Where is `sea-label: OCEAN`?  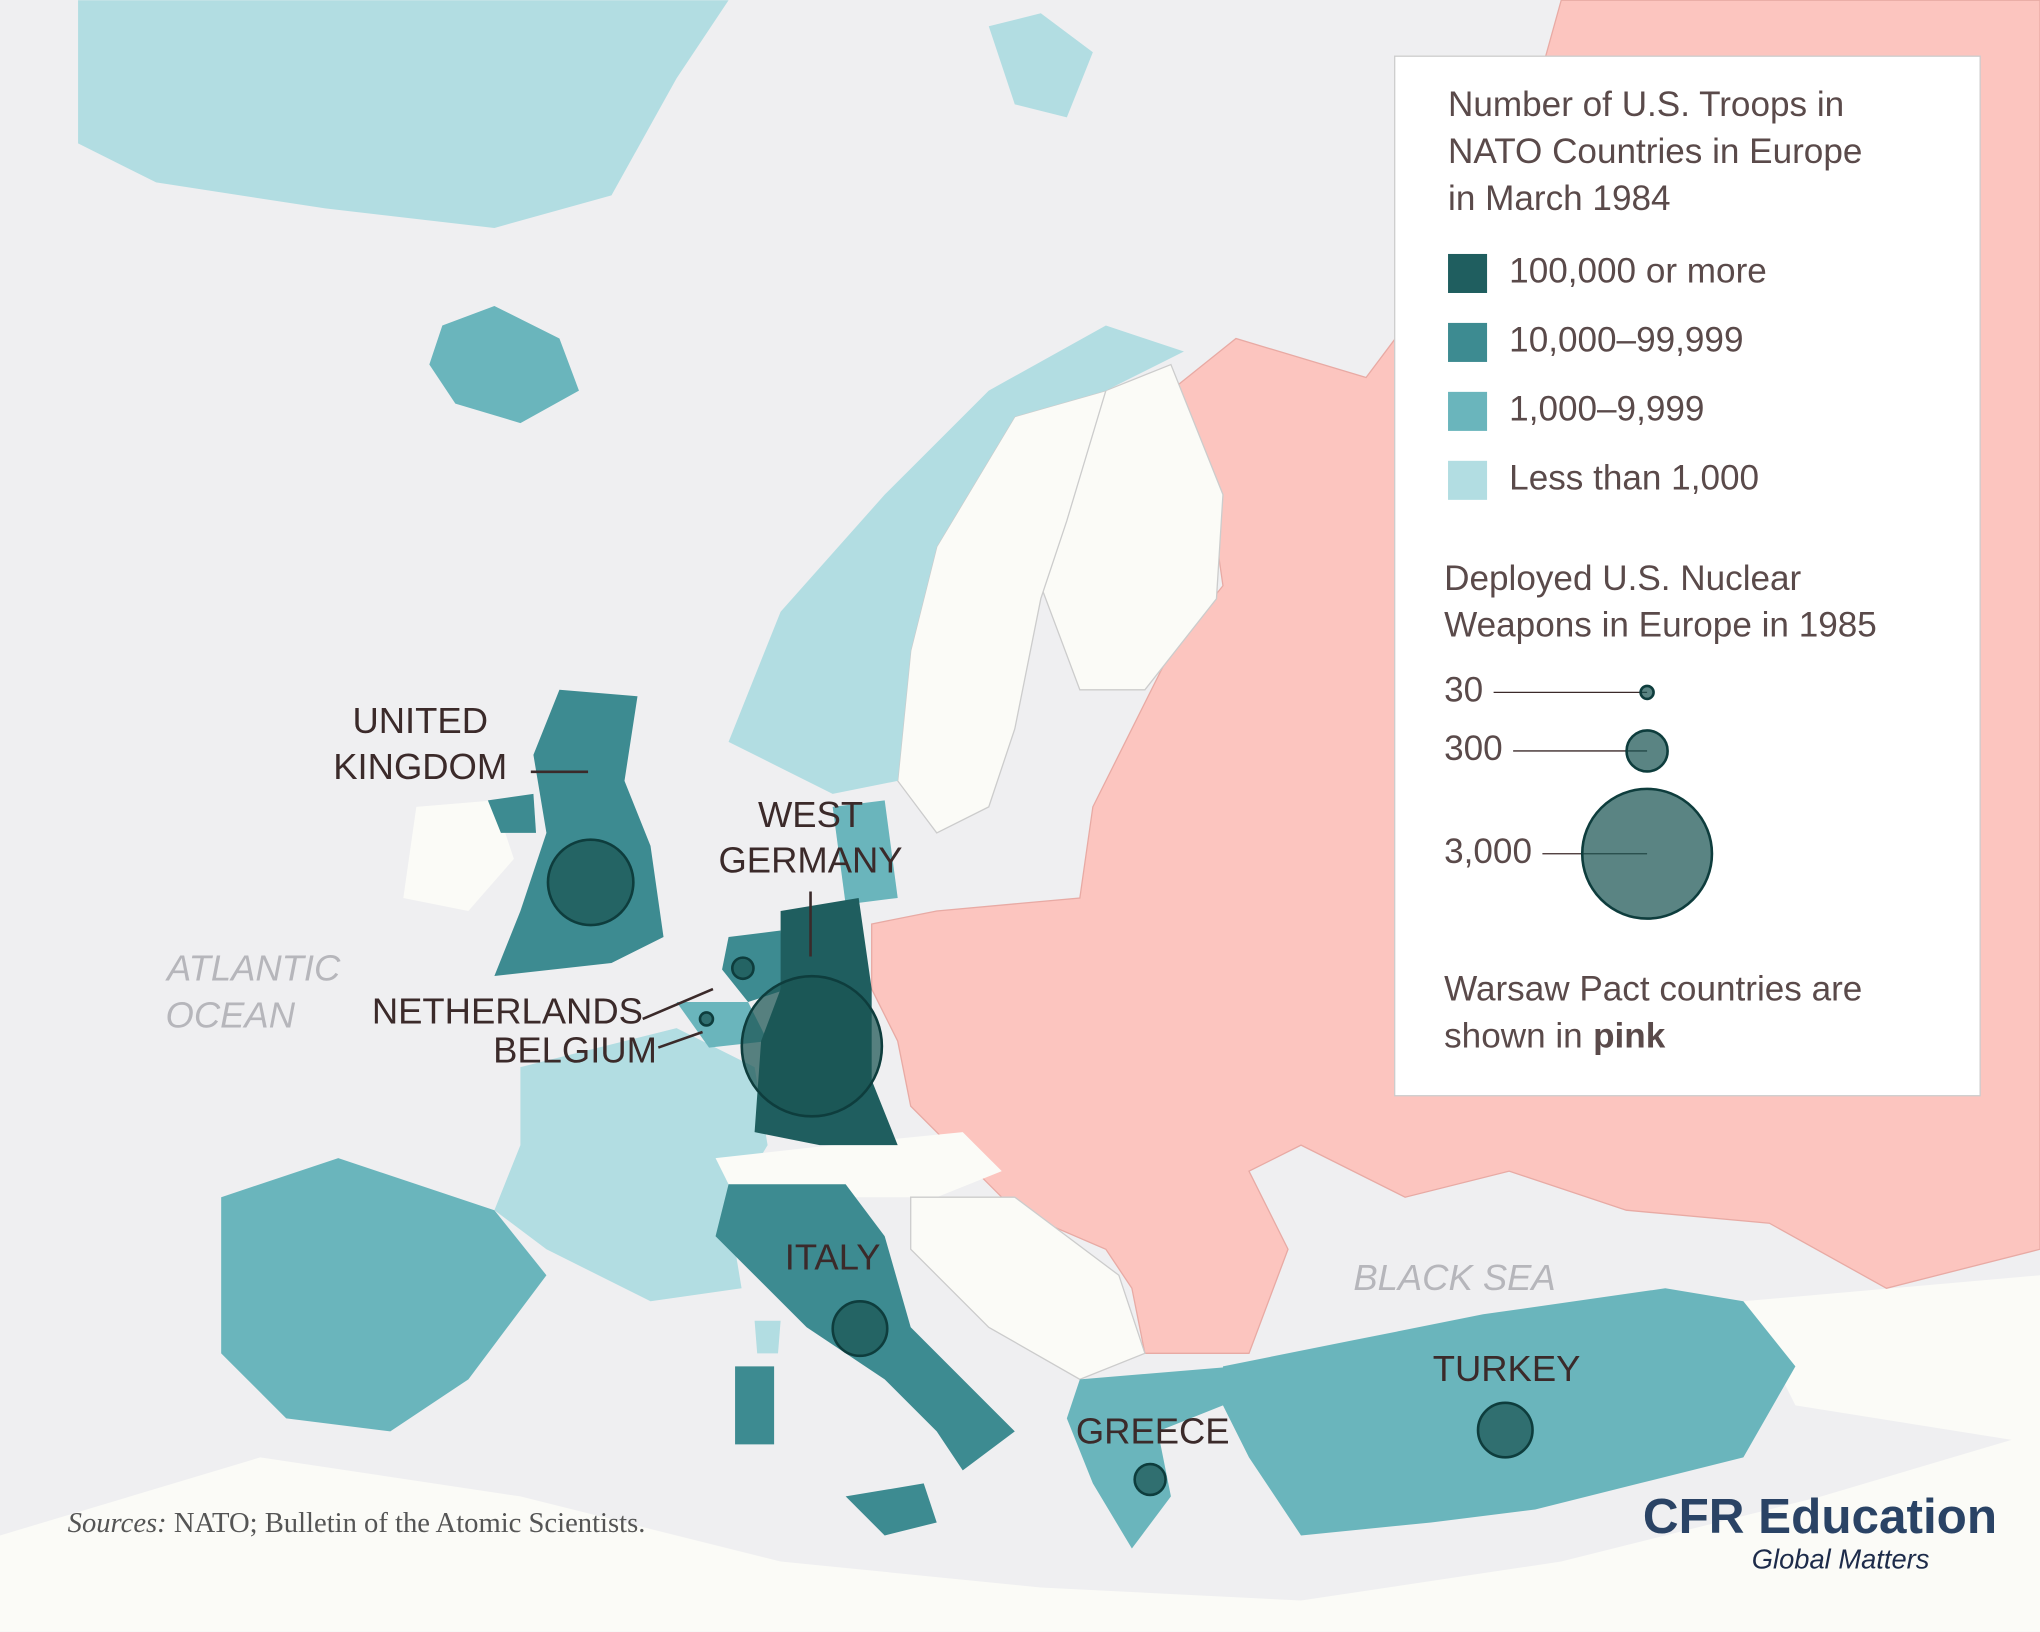
sea-label: OCEAN is located at coordinates (231, 1014).